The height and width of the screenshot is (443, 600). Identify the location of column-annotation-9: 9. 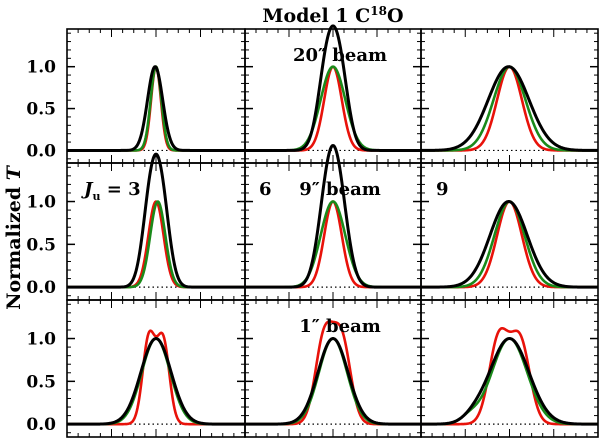
(442, 189).